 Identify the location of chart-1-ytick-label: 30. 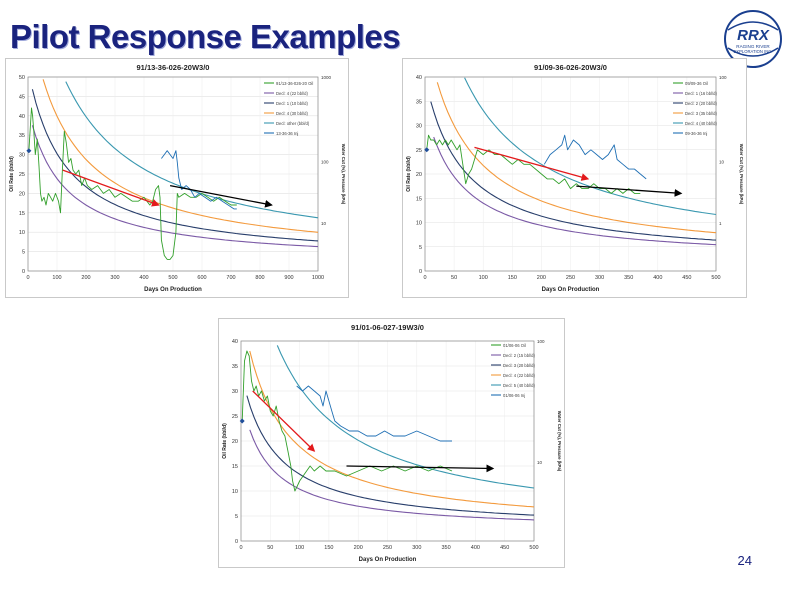
(22, 156).